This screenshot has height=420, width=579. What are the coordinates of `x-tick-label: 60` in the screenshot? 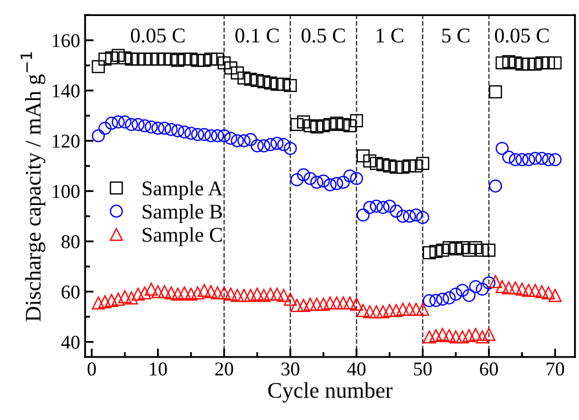 It's located at (489, 369).